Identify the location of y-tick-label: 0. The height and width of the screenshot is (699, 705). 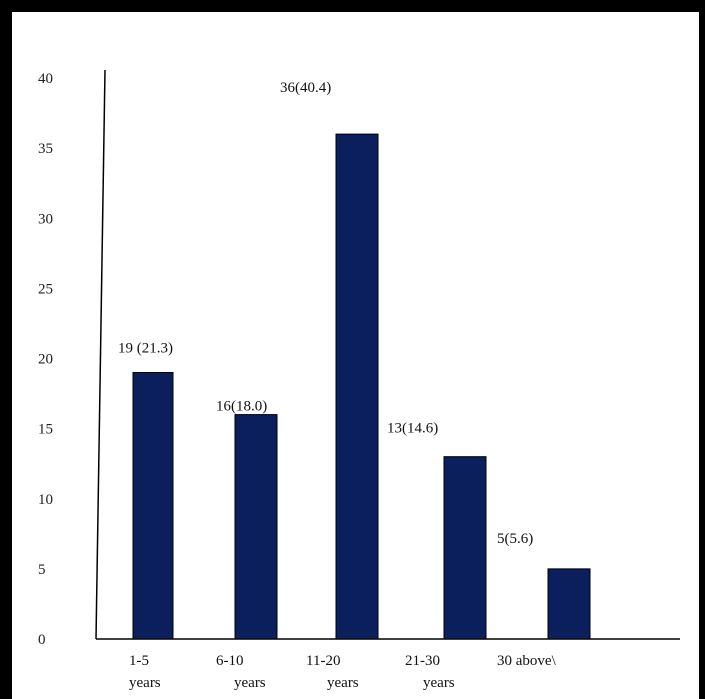
(42, 640).